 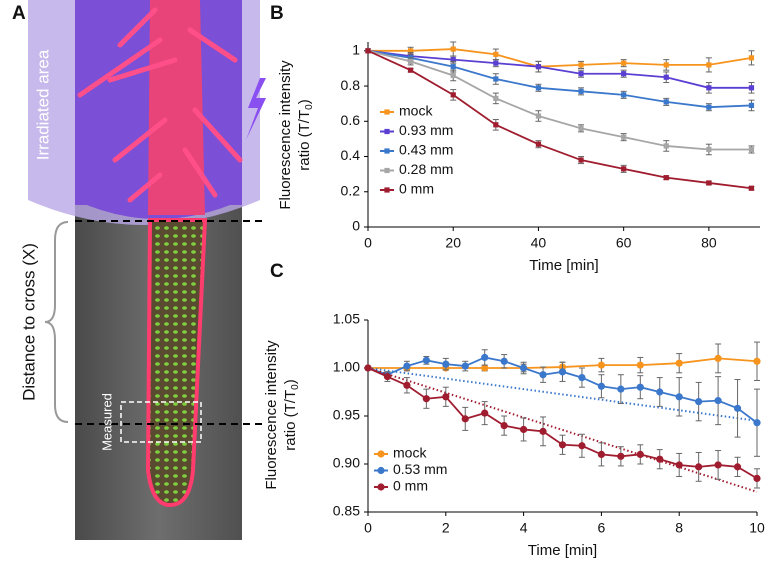 I want to click on measured-label: Measured, so click(x=106, y=422).